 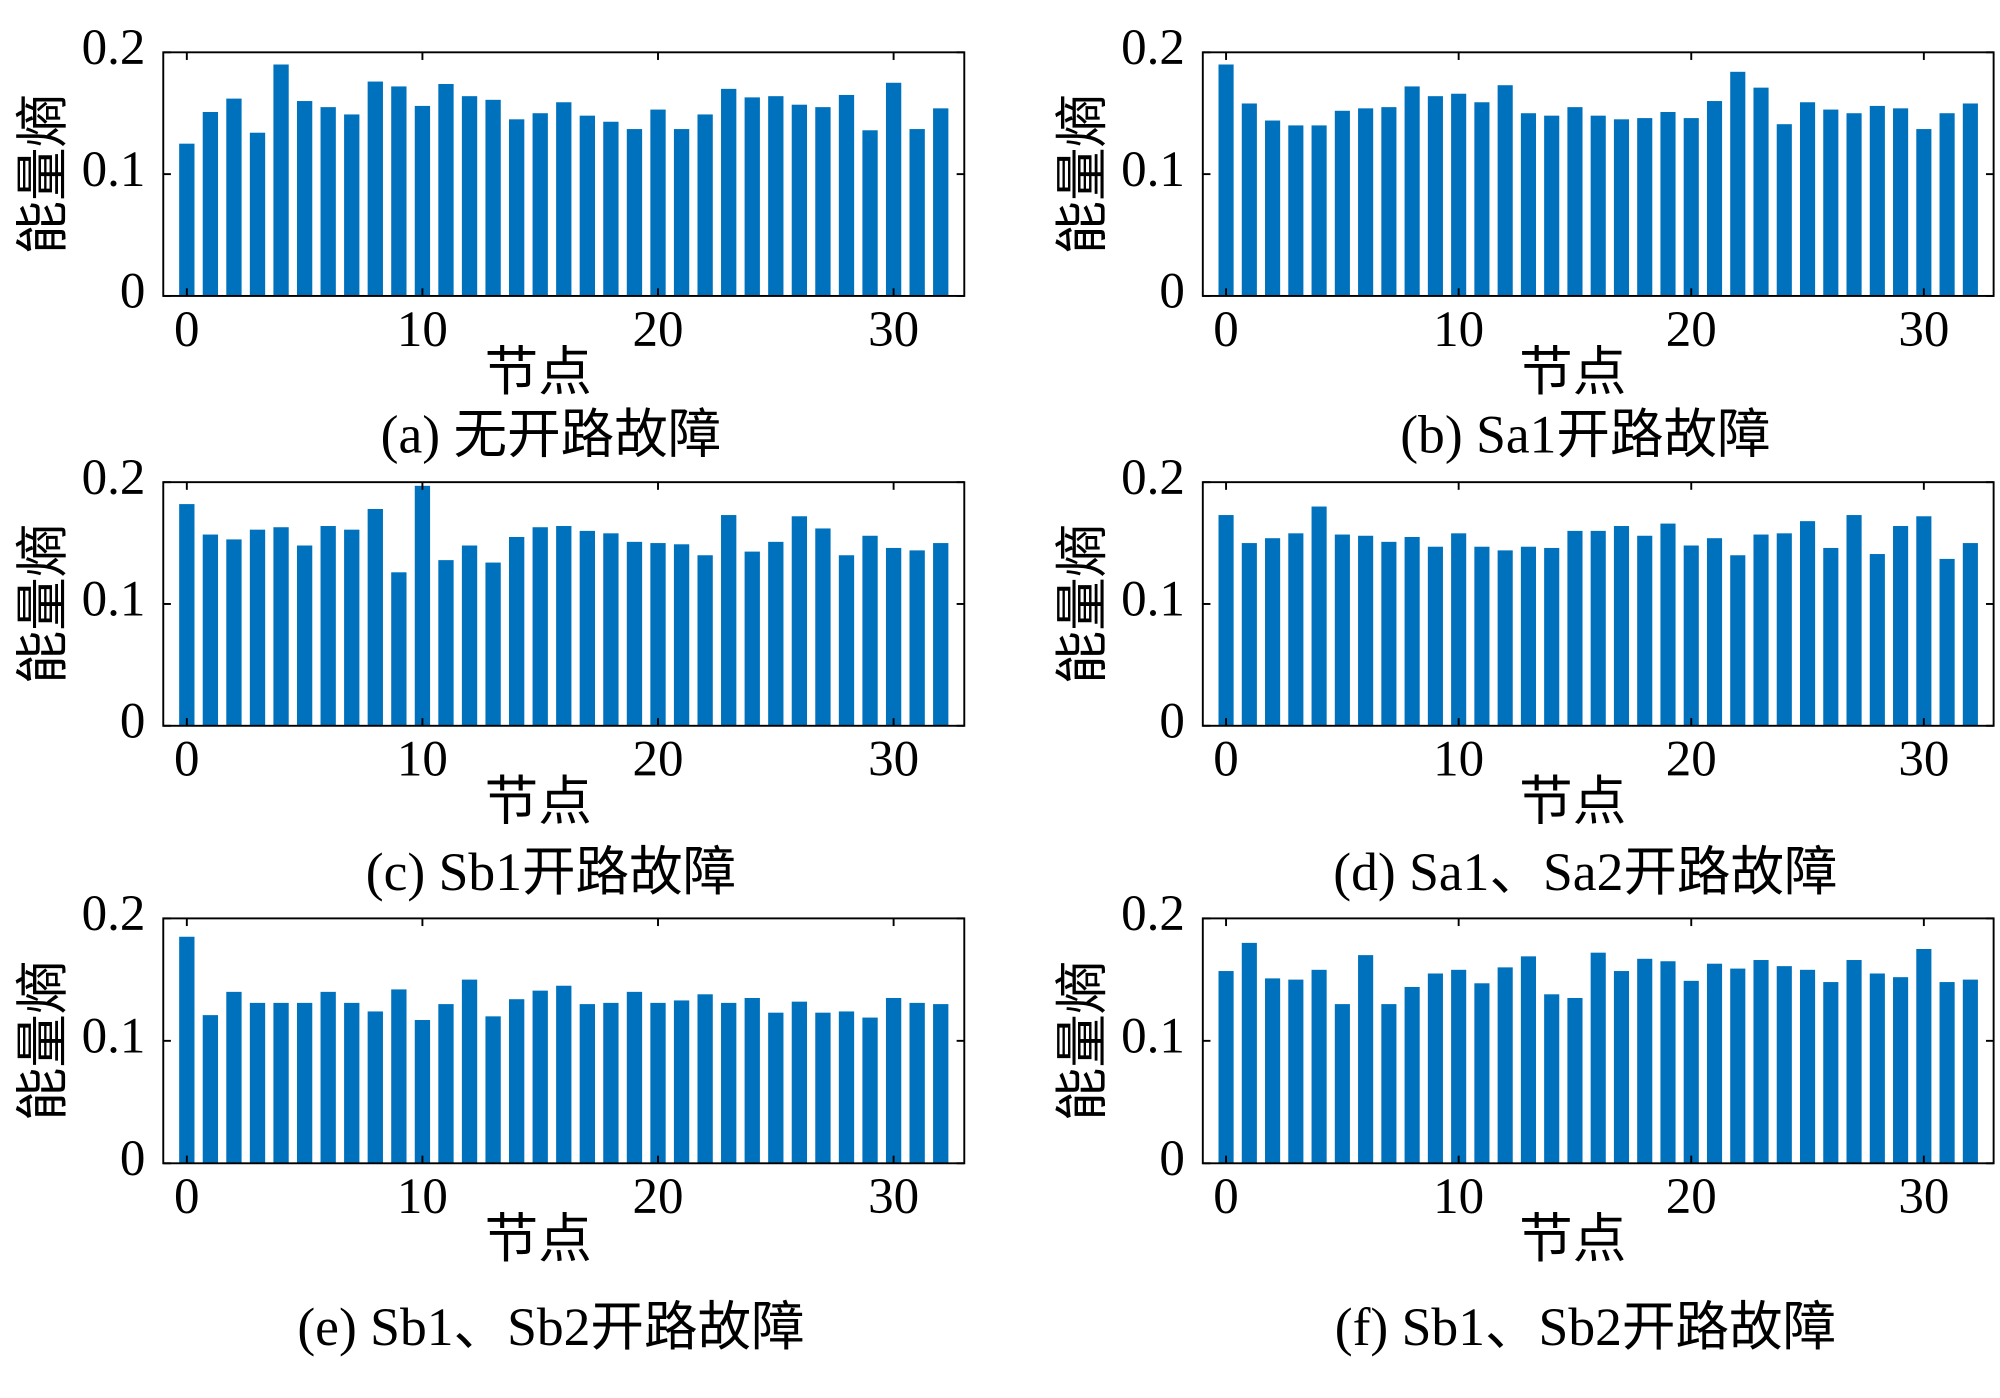 I want to click on subplot-caption: (a) 无开路故障, so click(x=551, y=434).